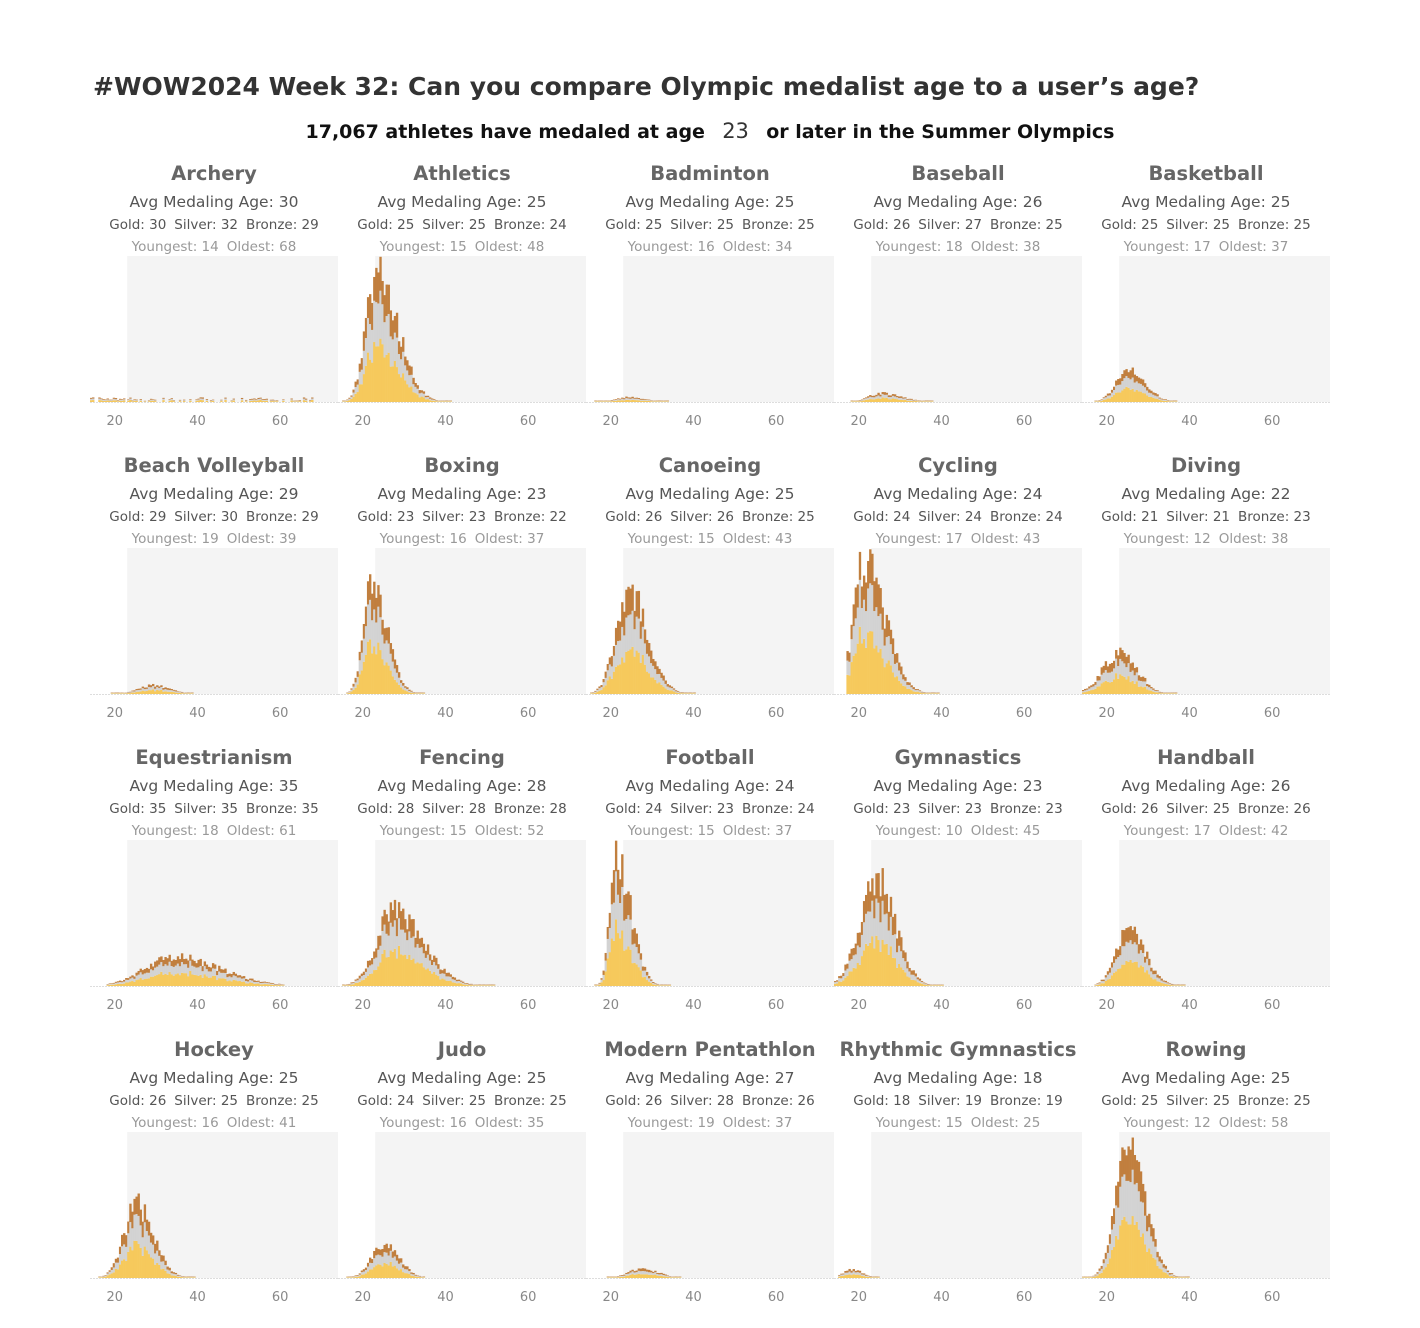 The width and height of the screenshot is (1420, 1328). I want to click on silver-avg-age: Silver: 28, so click(702, 1101).